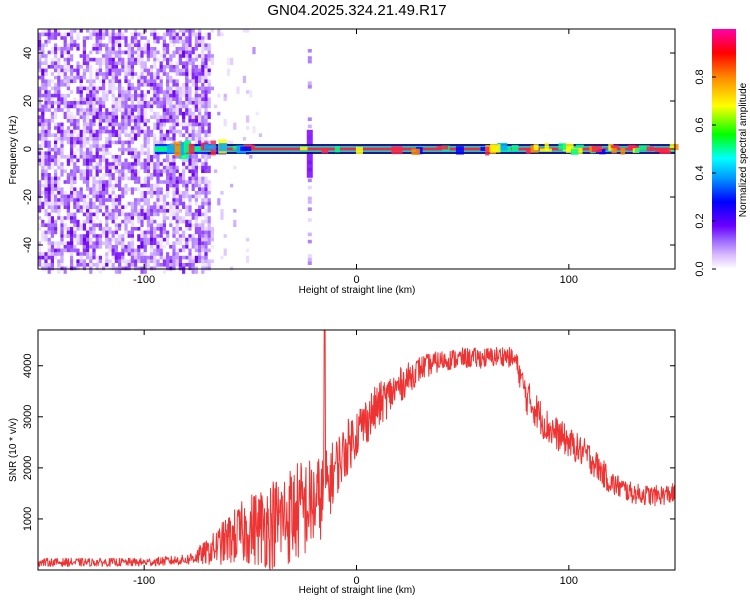 The image size is (750, 600). What do you see at coordinates (700, 172) in the screenshot?
I see `colorbar-tick-label: 0.4` at bounding box center [700, 172].